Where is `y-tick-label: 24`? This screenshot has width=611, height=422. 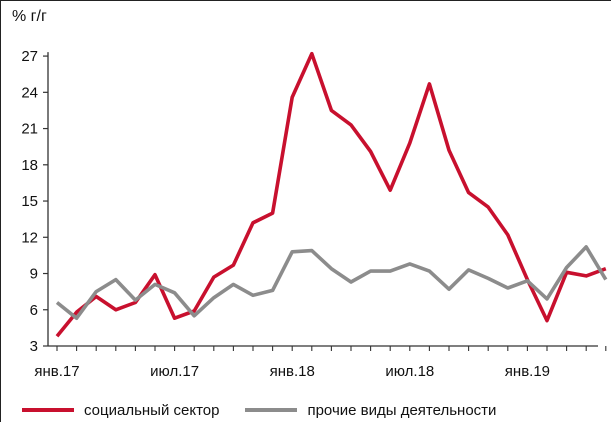
y-tick-label: 24 is located at coordinates (29, 92).